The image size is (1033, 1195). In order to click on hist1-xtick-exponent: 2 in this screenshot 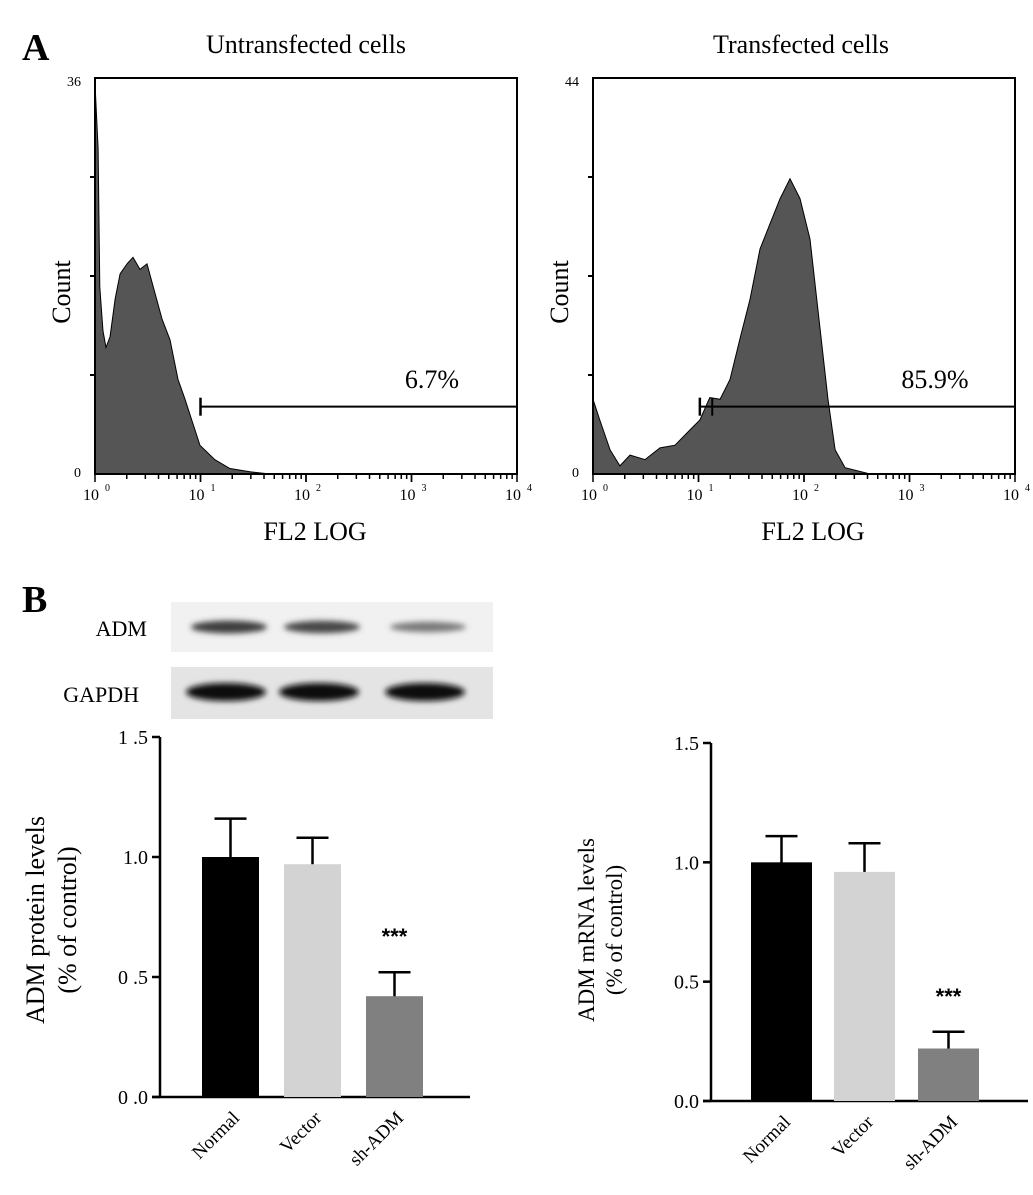, I will do `click(318, 488)`.